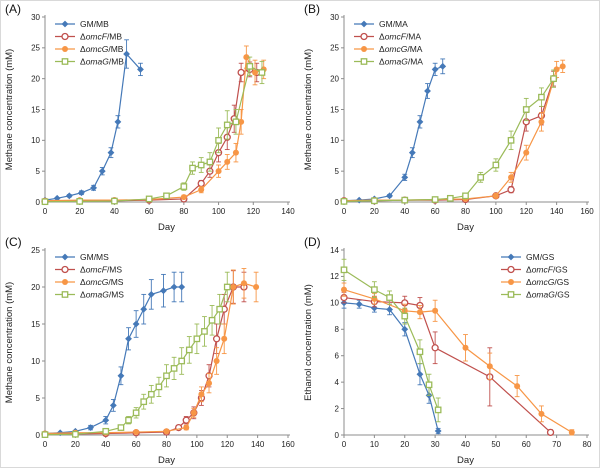 This screenshot has height=468, width=600. I want to click on series-gm-mb, so click(92, 121).